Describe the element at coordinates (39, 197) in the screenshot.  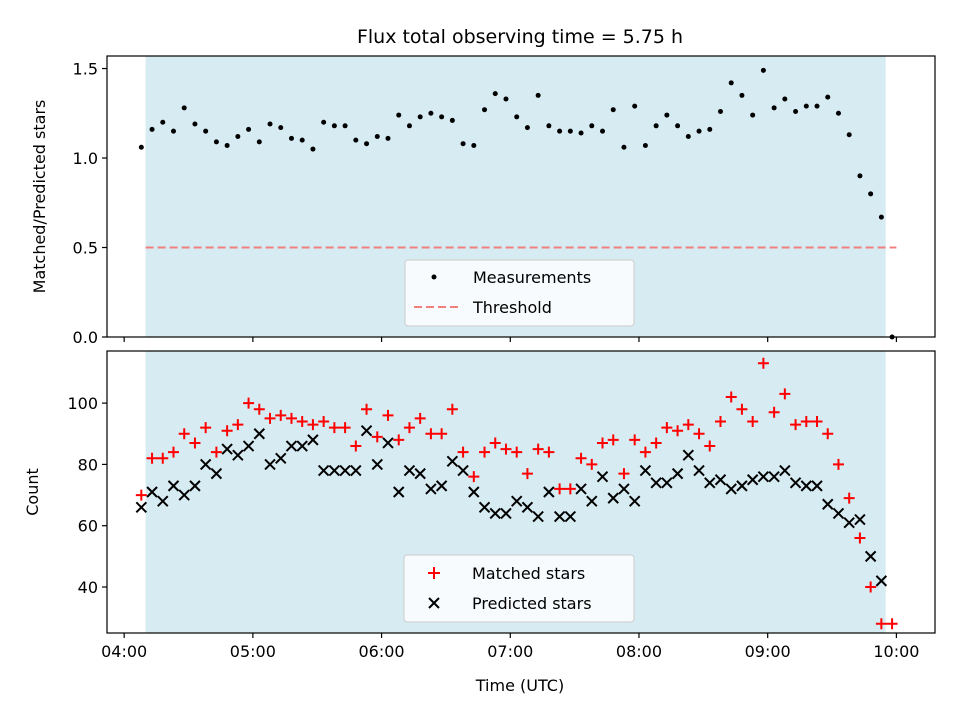
I see `top-y-axis-label: Matched/Predicted stars` at that location.